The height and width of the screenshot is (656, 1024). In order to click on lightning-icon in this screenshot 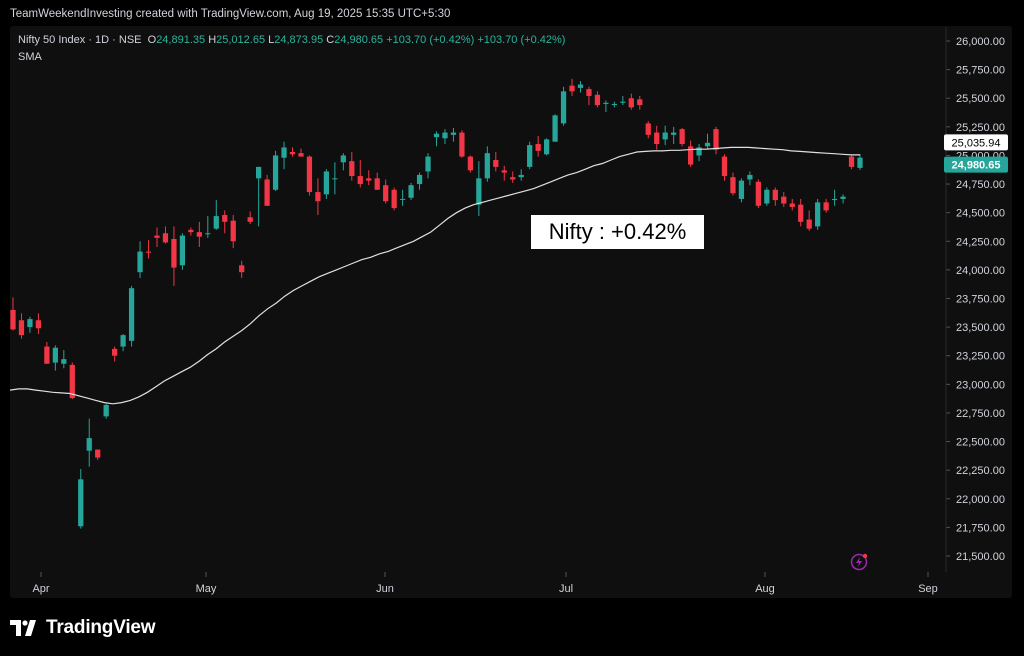, I will do `click(859, 562)`.